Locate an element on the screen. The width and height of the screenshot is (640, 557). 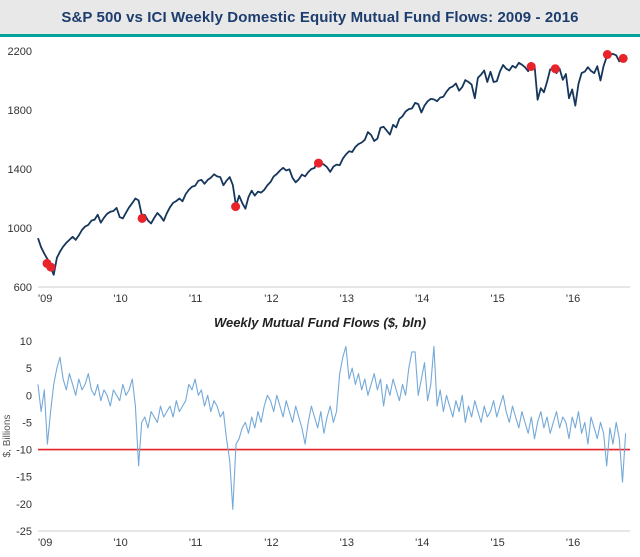
svg-text: 600 is located at coordinates (23, 288).